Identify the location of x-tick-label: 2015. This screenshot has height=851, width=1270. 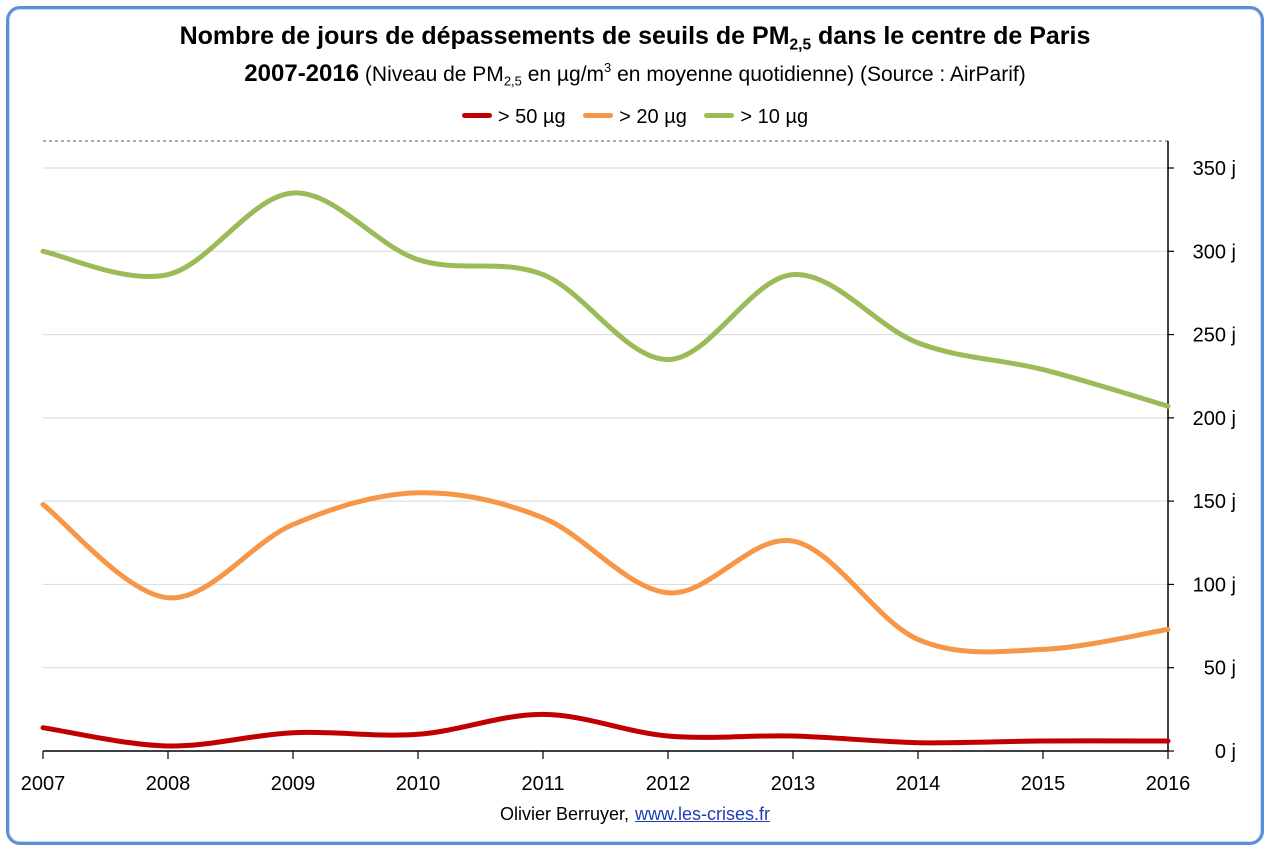
(1043, 784).